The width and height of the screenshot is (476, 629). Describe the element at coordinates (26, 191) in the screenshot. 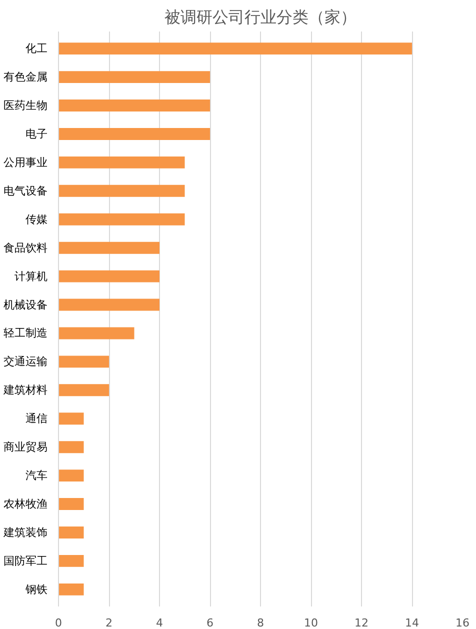

I see `y-tick-label: 电气设备` at that location.